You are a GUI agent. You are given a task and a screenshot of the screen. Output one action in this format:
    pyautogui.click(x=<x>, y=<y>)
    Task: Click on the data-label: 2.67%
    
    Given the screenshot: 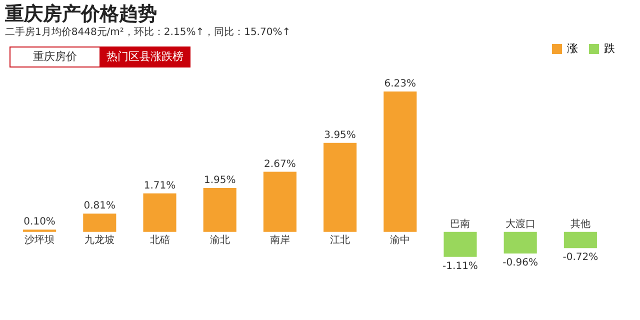 What is the action you would take?
    pyautogui.click(x=280, y=164)
    